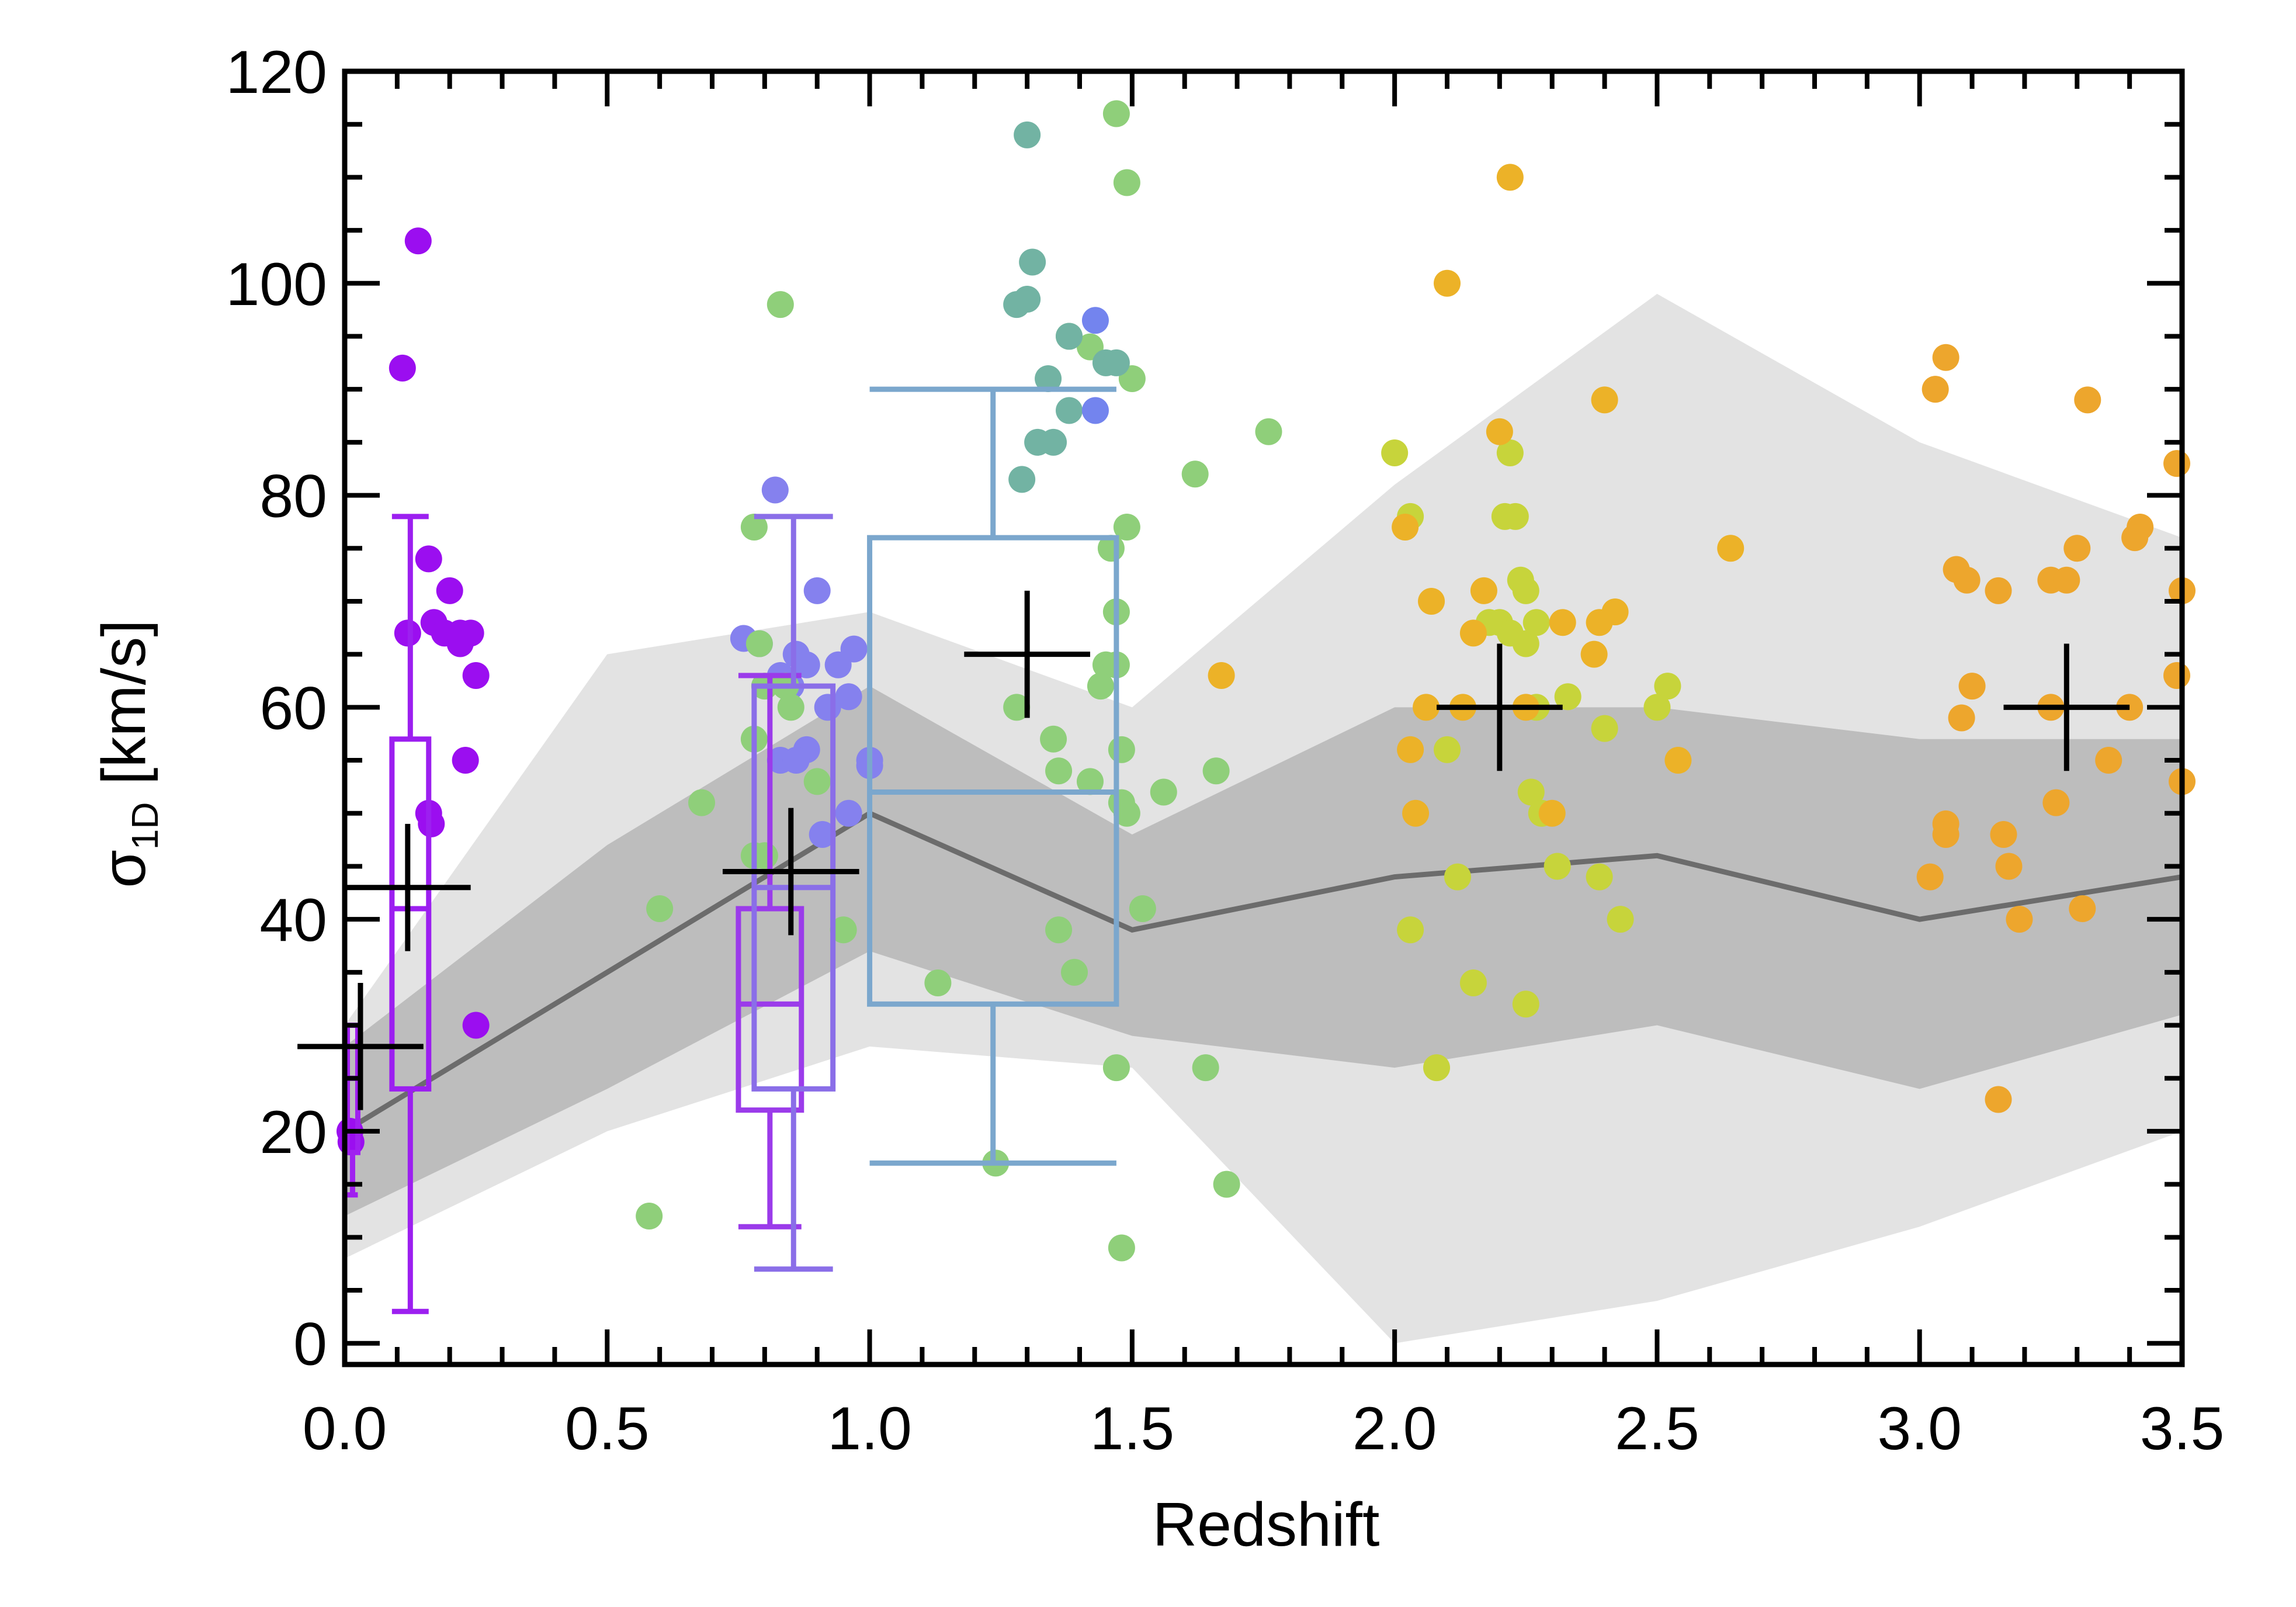 The height and width of the screenshot is (1607, 2296). Describe the element at coordinates (293, 497) in the screenshot. I see `y-tick-label: 80` at that location.